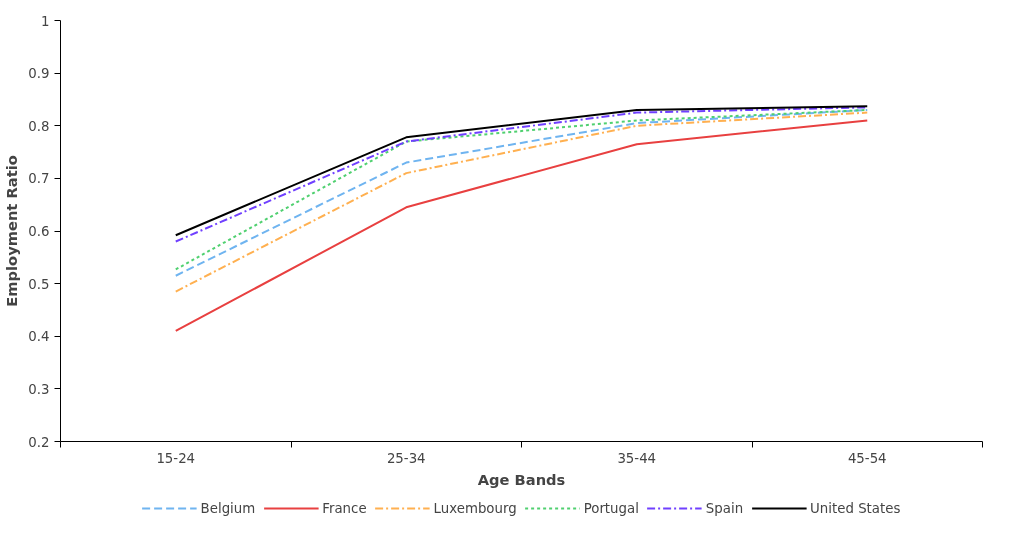  Describe the element at coordinates (176, 458) in the screenshot. I see `x-tick-label: 15-24` at that location.